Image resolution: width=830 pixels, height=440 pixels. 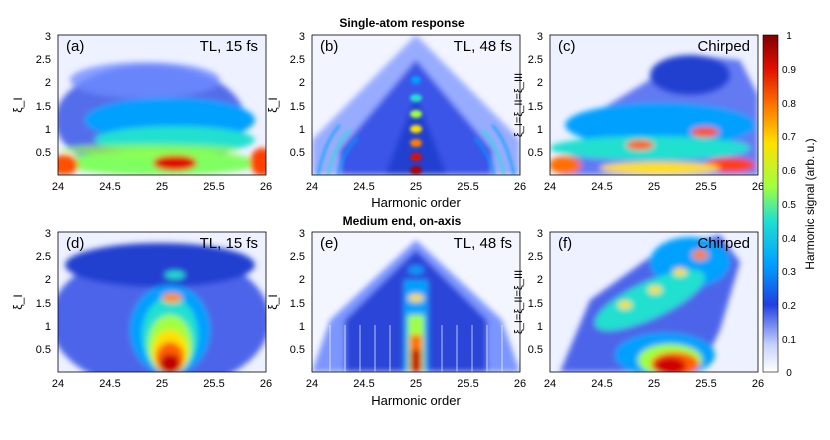 I want to click on panel-e-label: (e), so click(x=329, y=243).